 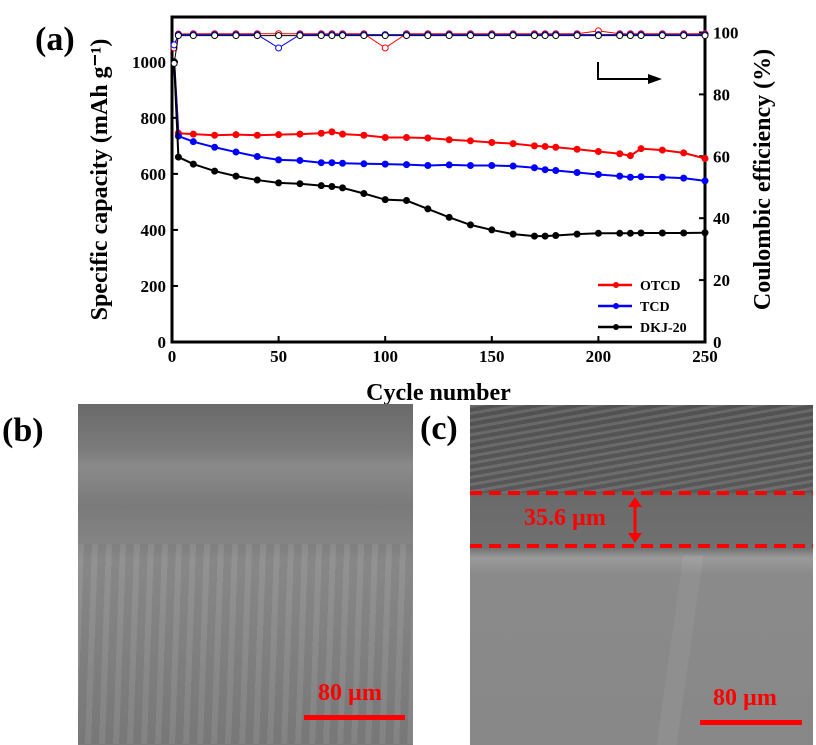 What do you see at coordinates (726, 32) in the screenshot?
I see `y2-tick-label: 100` at bounding box center [726, 32].